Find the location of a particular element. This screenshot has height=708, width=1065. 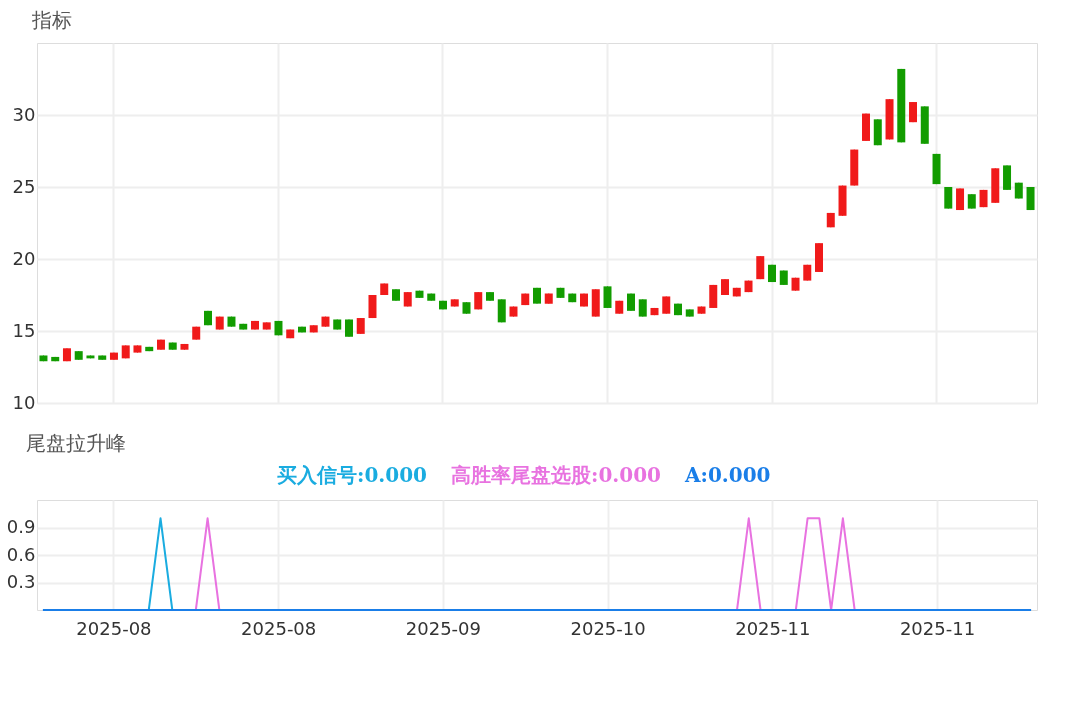

chart-title: 指标 is located at coordinates (52, 20).